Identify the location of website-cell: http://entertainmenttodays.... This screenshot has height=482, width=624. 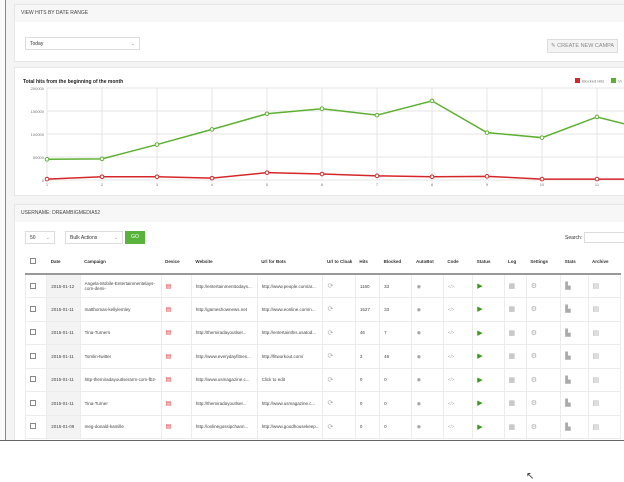
(224, 285).